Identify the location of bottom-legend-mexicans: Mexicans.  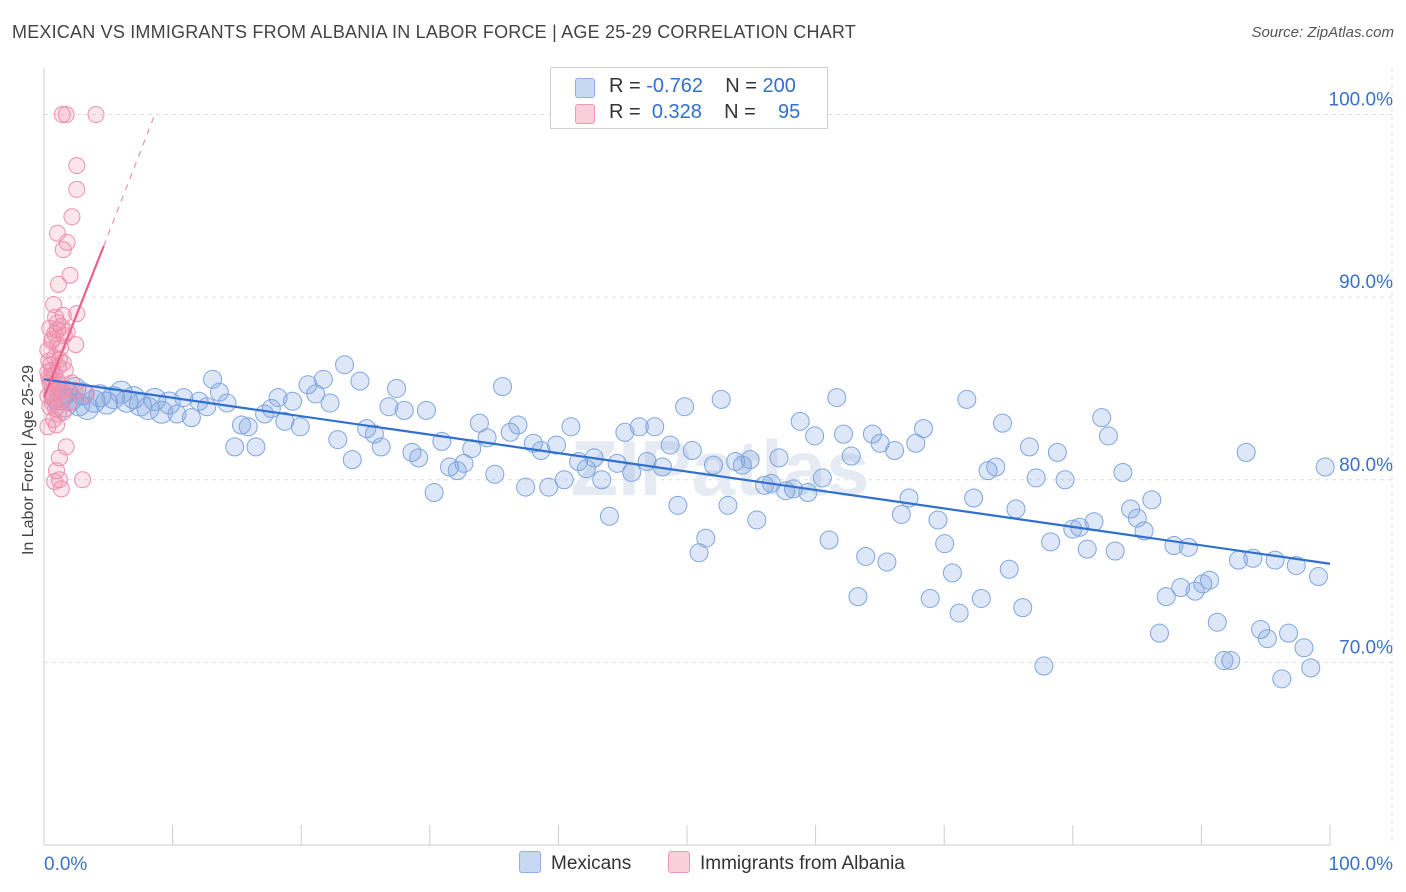
(575, 863).